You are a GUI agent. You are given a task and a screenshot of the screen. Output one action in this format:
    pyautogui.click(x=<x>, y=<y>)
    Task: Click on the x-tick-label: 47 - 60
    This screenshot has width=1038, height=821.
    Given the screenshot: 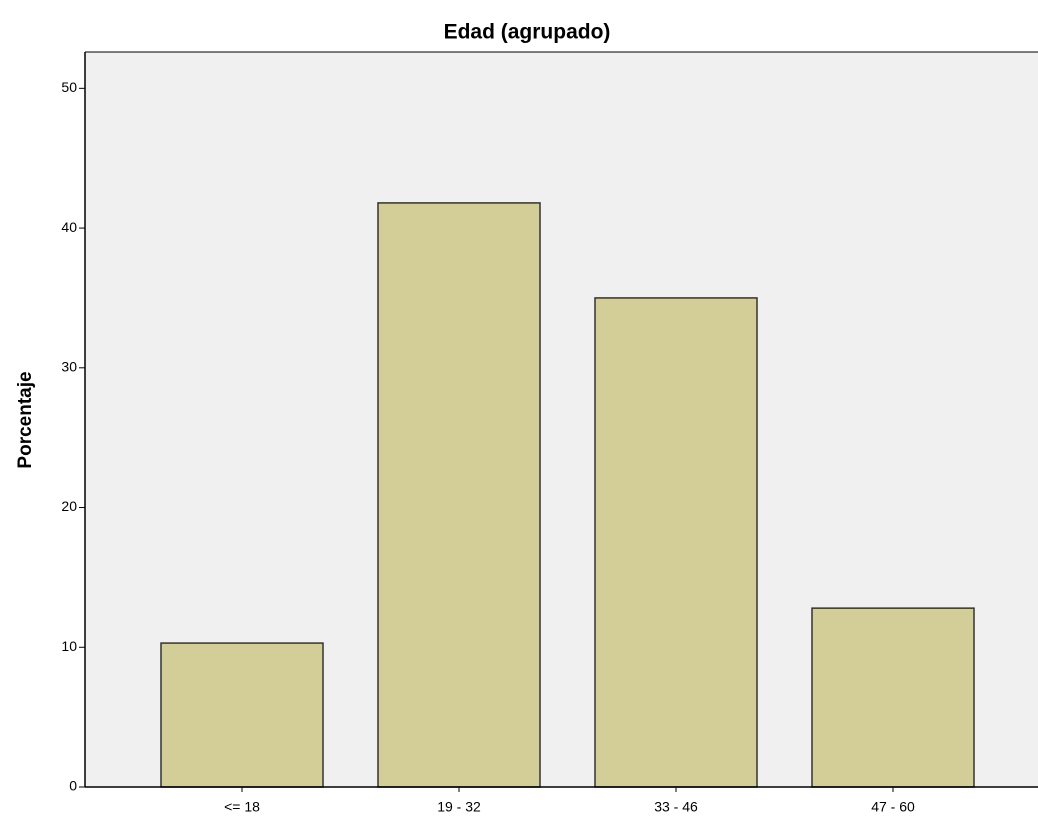 What is the action you would take?
    pyautogui.click(x=893, y=807)
    